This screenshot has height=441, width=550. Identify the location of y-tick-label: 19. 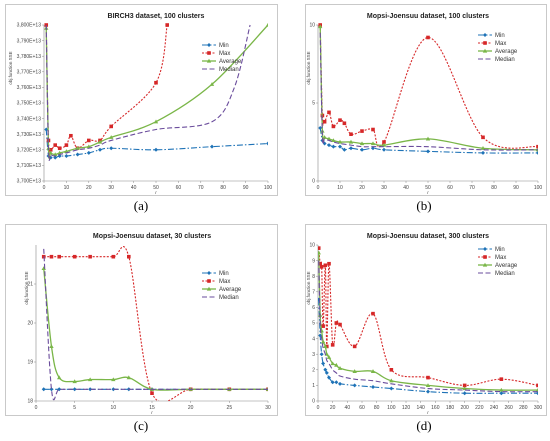
(30, 363).